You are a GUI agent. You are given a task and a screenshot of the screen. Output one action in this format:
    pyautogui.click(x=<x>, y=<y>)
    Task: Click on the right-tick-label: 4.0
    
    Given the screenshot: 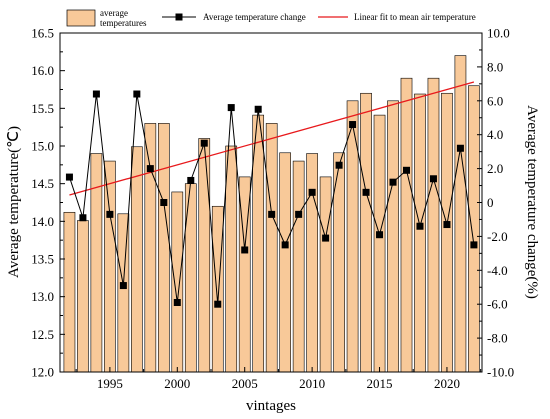 What is the action you would take?
    pyautogui.click(x=495, y=134)
    